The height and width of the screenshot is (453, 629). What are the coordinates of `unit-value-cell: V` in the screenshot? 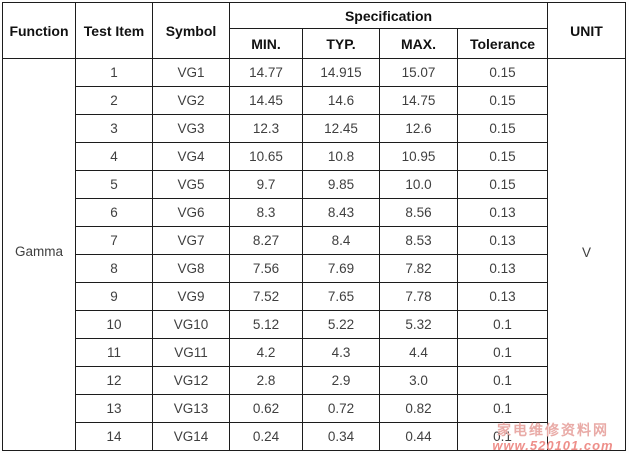 It's located at (587, 254).